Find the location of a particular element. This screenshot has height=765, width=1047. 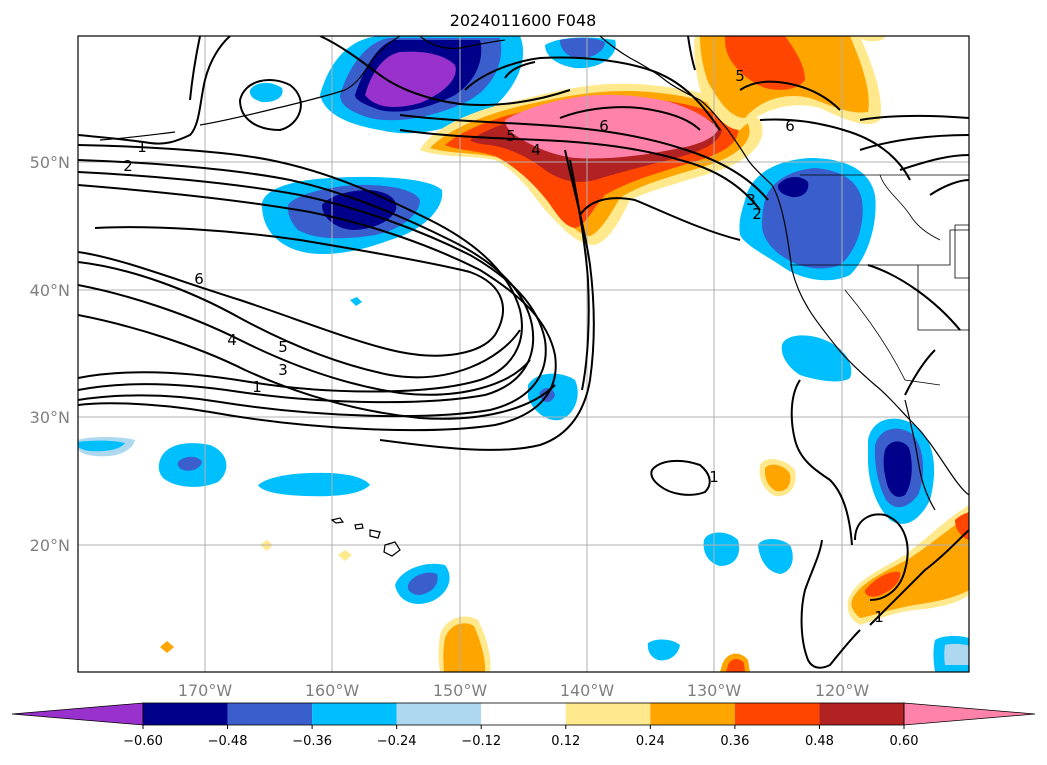

colorbar-frame is located at coordinates (523, 714).